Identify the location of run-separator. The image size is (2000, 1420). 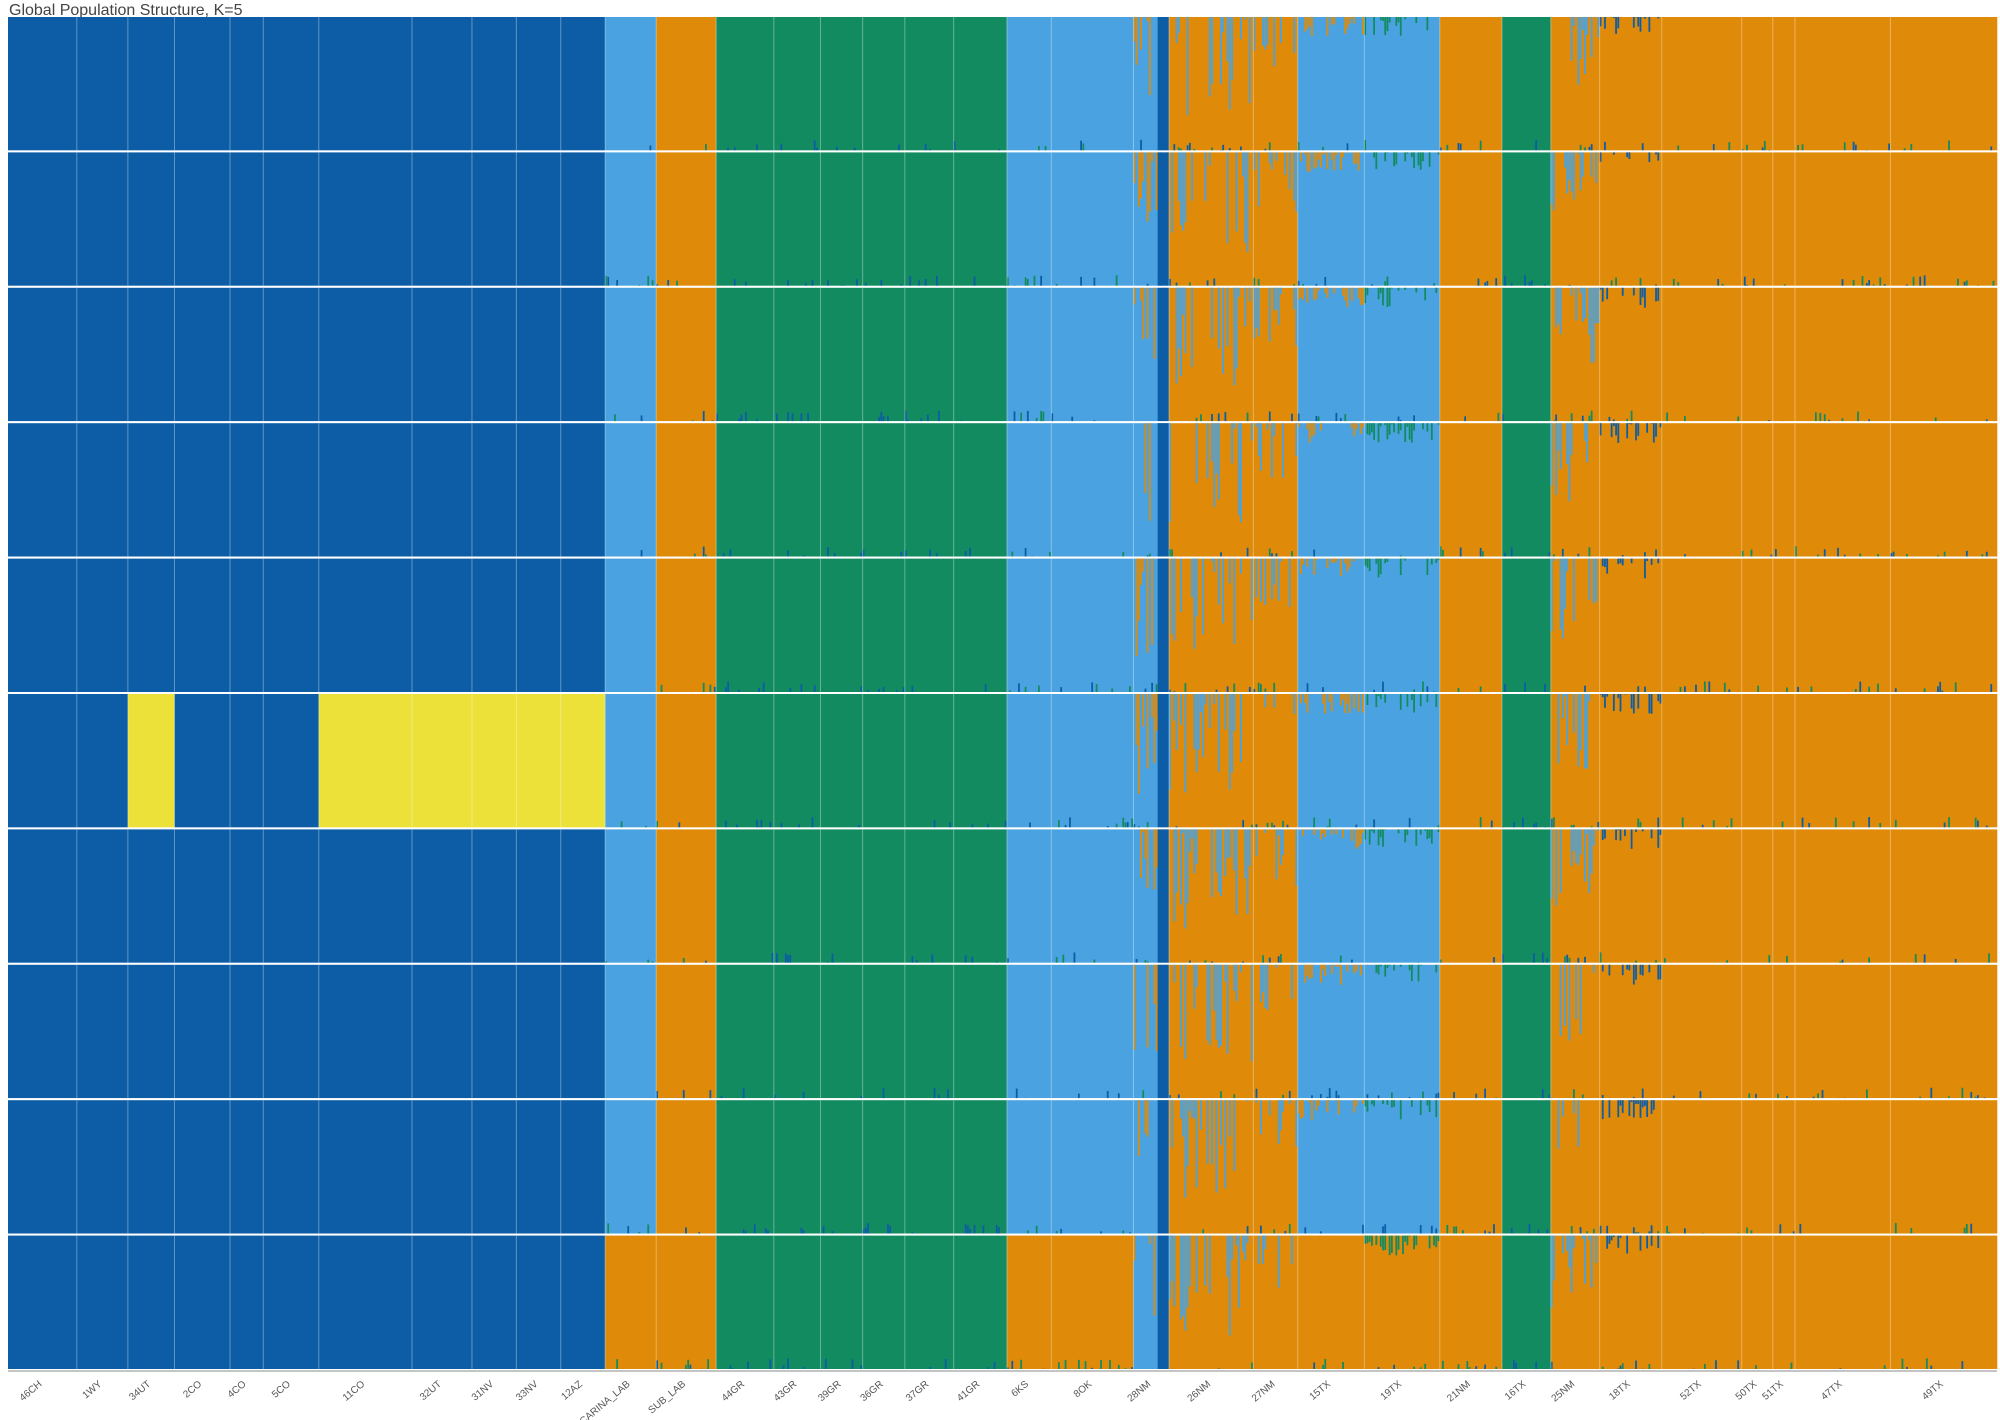
(1000, 693).